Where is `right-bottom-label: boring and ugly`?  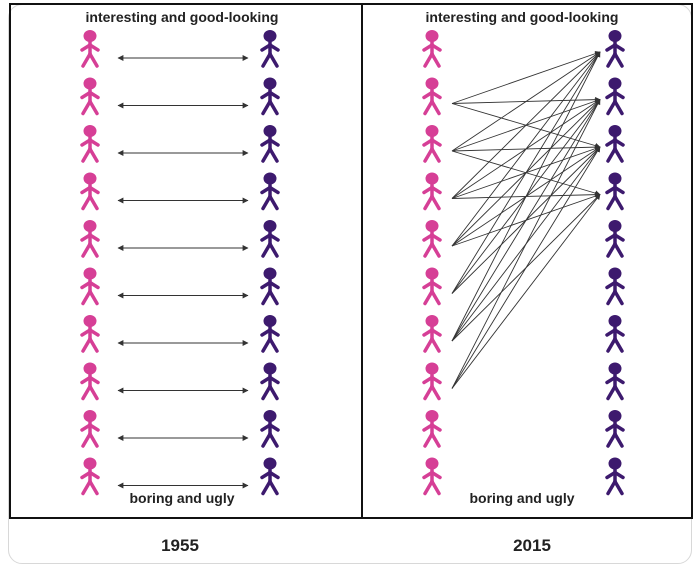 right-bottom-label: boring and ugly is located at coordinates (522, 498).